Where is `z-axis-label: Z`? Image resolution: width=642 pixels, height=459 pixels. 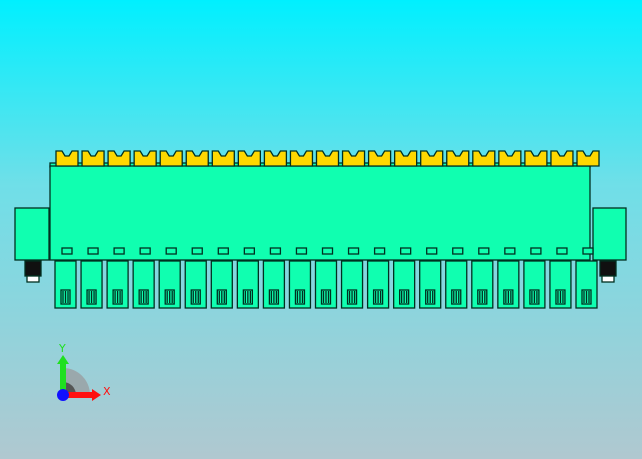
z-axis-label: Z is located at coordinates (63, 387).